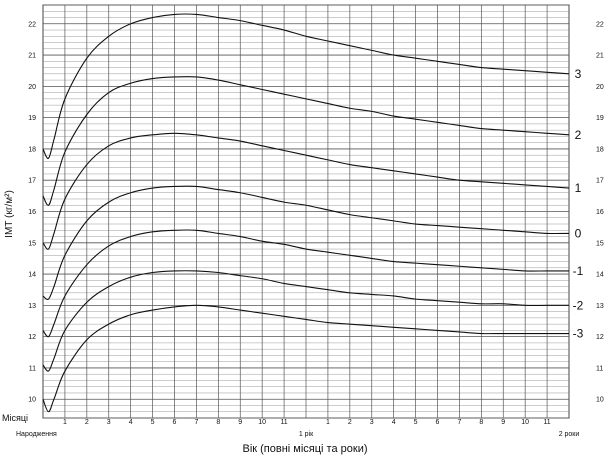 The width and height of the screenshot is (610, 458). Describe the element at coordinates (304, 449) in the screenshot. I see `x-axis-title: Вік (повні місяці та роки)` at that location.